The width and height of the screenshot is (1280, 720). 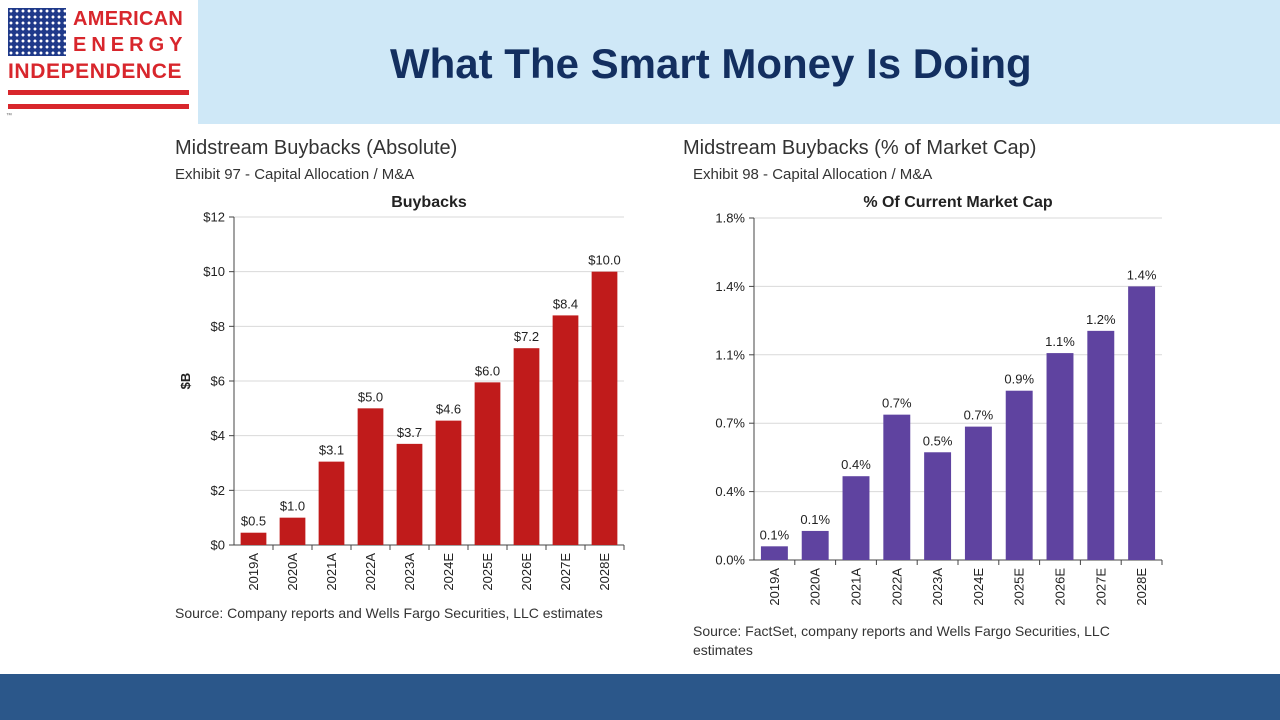 I want to click on flag-icon, so click(x=37, y=32).